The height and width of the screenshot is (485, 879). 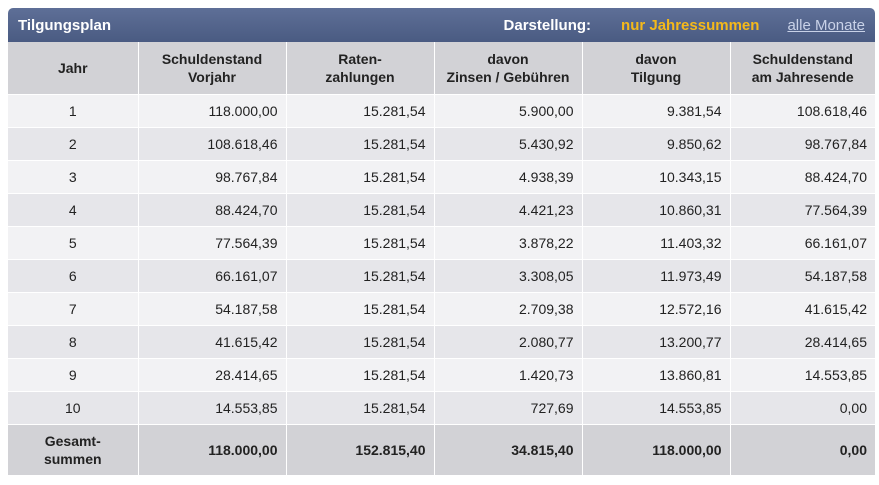 What do you see at coordinates (73, 111) in the screenshot?
I see `table-cell: 1` at bounding box center [73, 111].